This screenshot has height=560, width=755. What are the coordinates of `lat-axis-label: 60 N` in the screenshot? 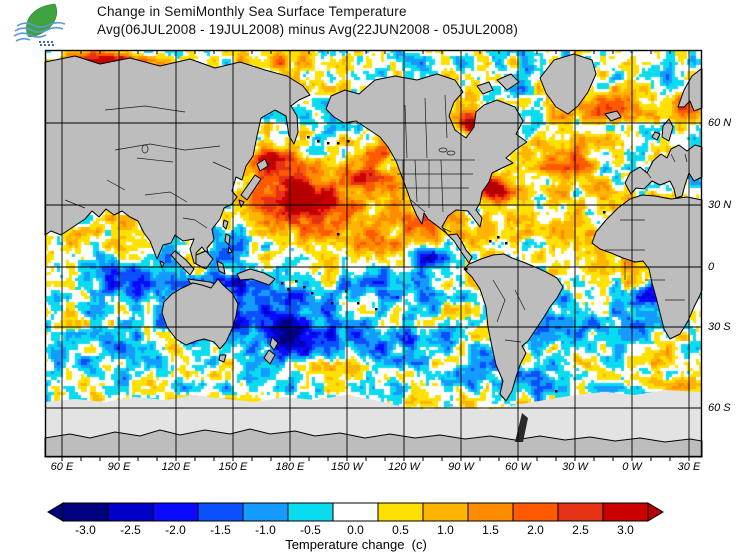 It's located at (720, 123).